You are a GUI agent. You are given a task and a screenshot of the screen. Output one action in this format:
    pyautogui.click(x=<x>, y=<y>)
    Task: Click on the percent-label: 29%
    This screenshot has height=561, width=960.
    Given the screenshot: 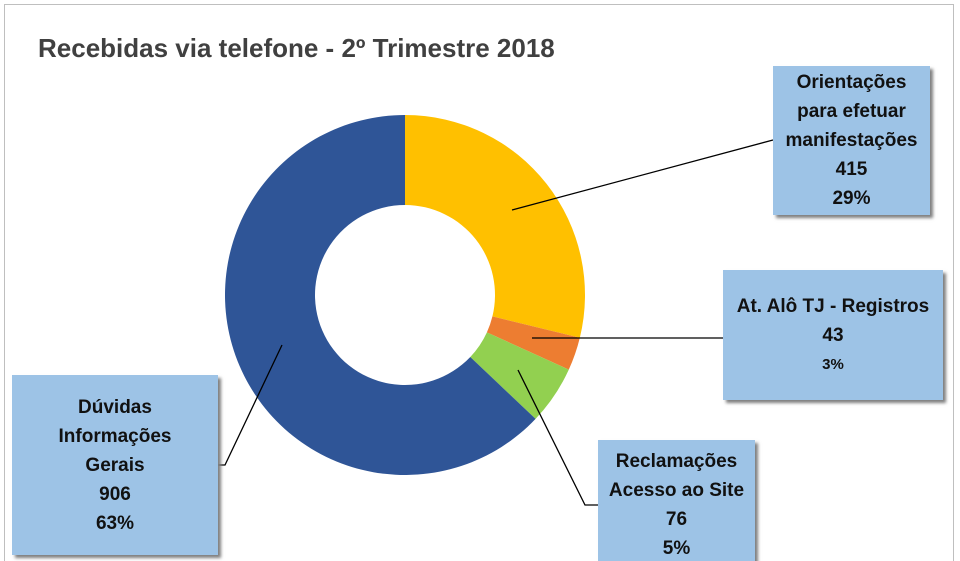 What is the action you would take?
    pyautogui.click(x=851, y=198)
    